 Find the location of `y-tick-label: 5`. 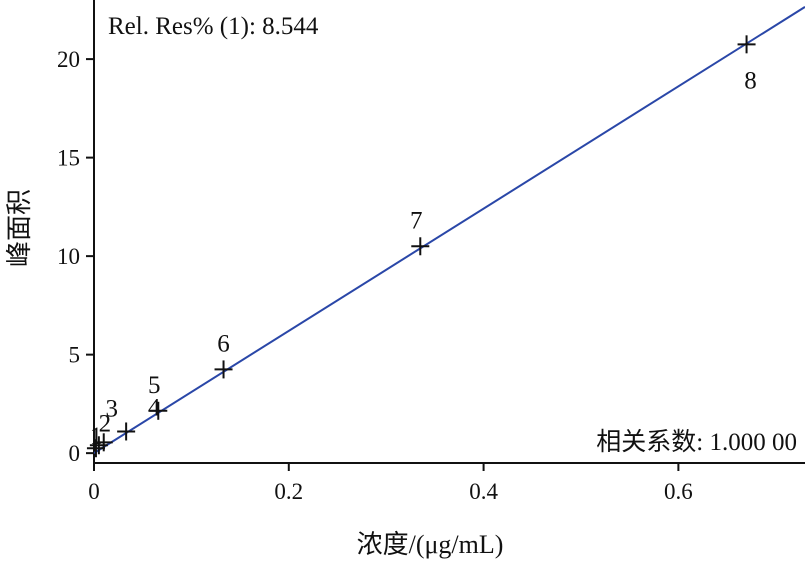

y-tick-label: 5 is located at coordinates (75, 355).